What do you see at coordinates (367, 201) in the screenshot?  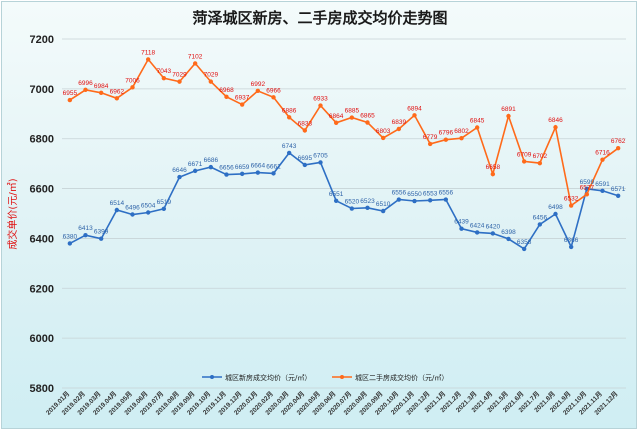 I see `data-label: 6523` at bounding box center [367, 201].